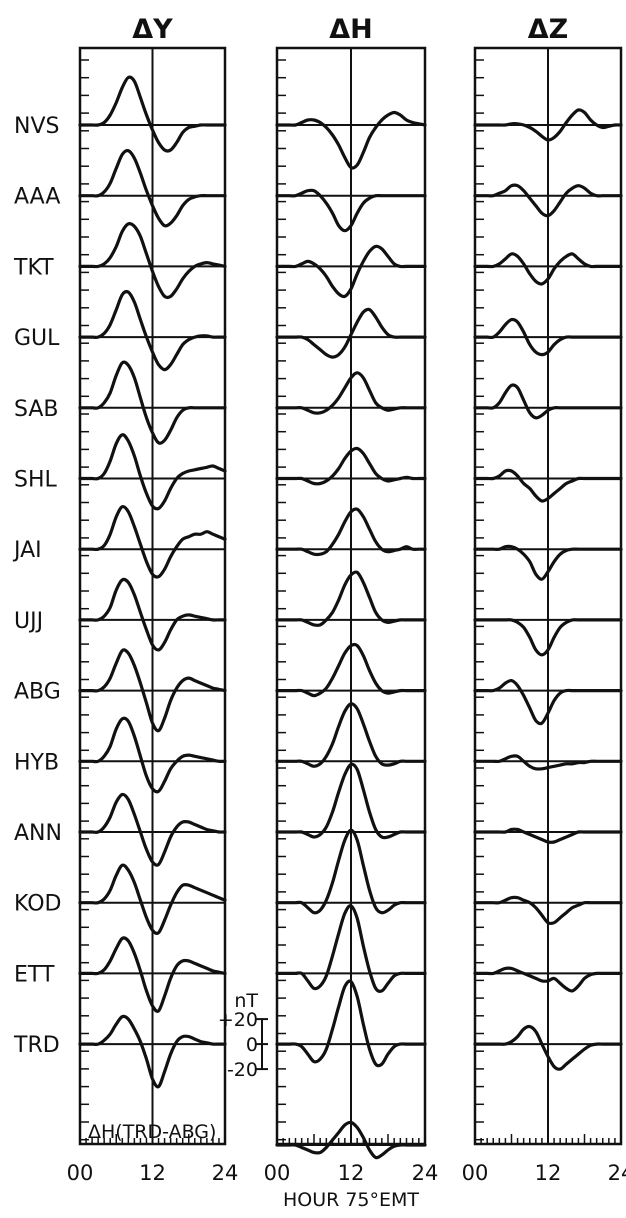  I want to click on trace-dy-trd, so click(152, 1051).